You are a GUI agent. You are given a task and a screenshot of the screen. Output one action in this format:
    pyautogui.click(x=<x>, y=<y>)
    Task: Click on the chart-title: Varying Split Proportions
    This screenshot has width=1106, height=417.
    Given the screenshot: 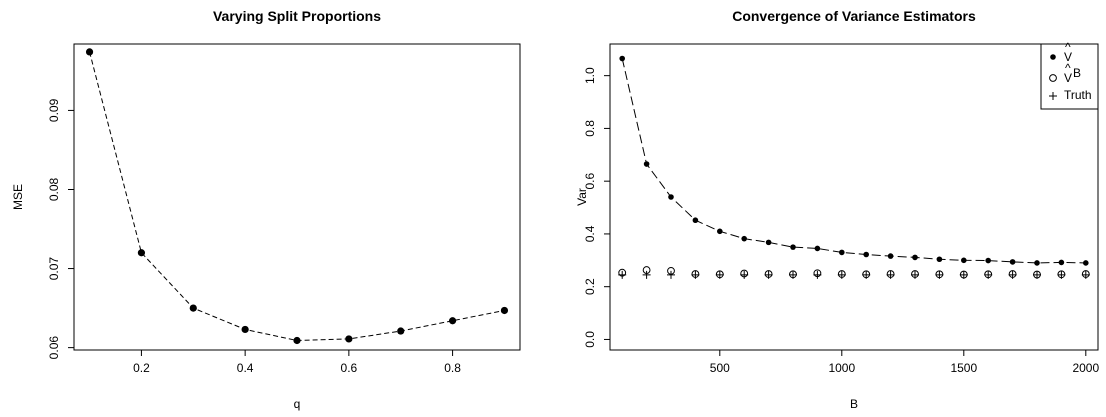 What is the action you would take?
    pyautogui.click(x=297, y=16)
    